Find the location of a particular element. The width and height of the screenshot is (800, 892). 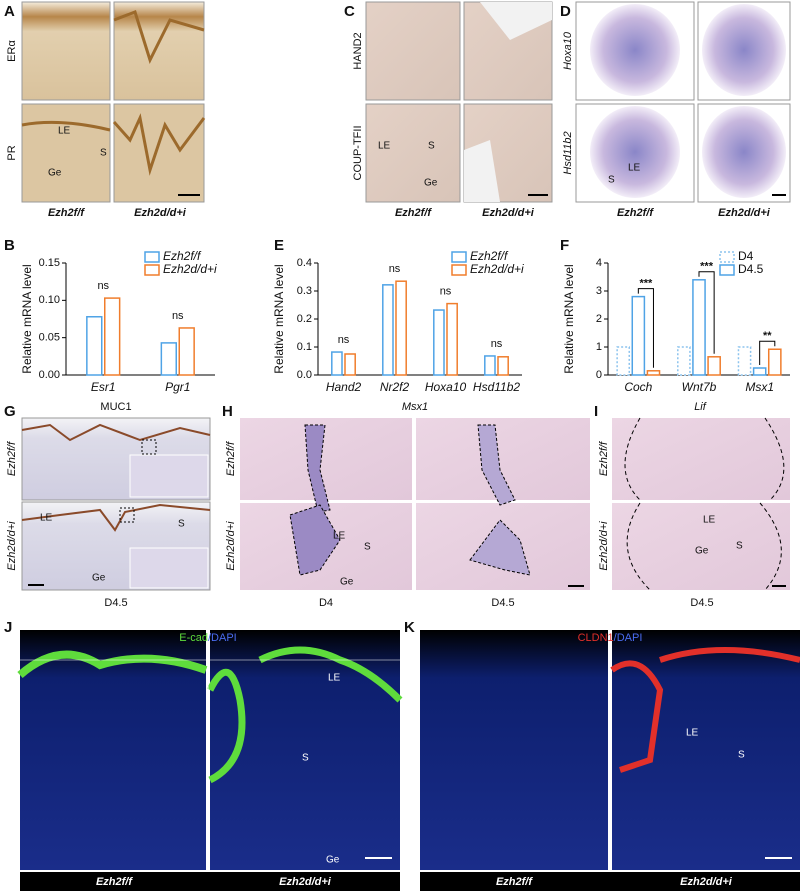

panel-title: Lif is located at coordinates (700, 407).